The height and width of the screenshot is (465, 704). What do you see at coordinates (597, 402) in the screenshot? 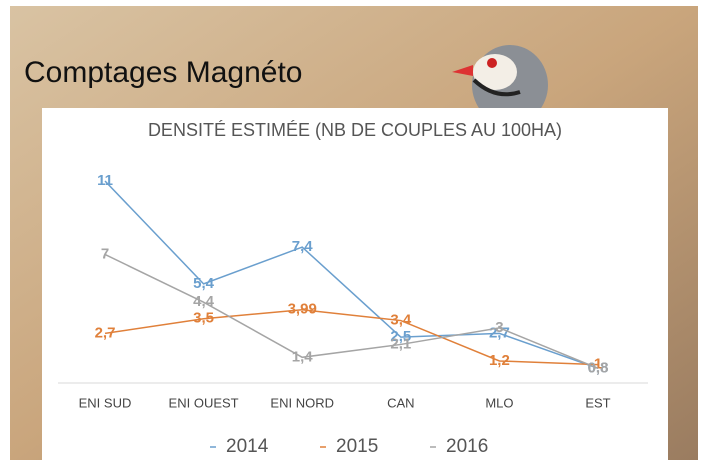
I see `x-tick-label: EST` at bounding box center [597, 402].